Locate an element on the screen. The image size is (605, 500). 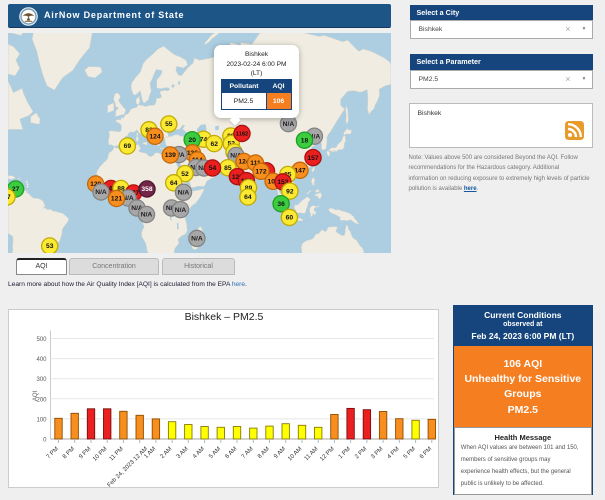
svg-text: 36 is located at coordinates (281, 204).